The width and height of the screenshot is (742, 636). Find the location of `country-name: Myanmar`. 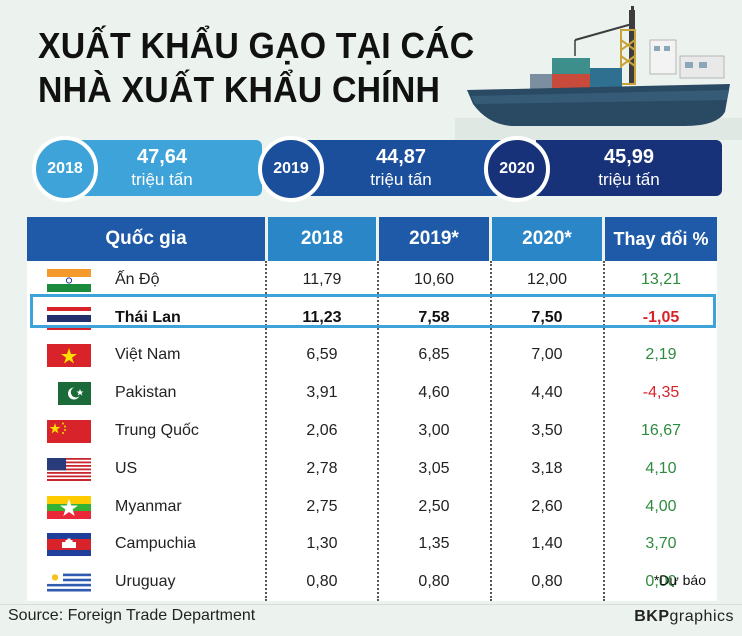

country-name: Myanmar is located at coordinates (148, 506).